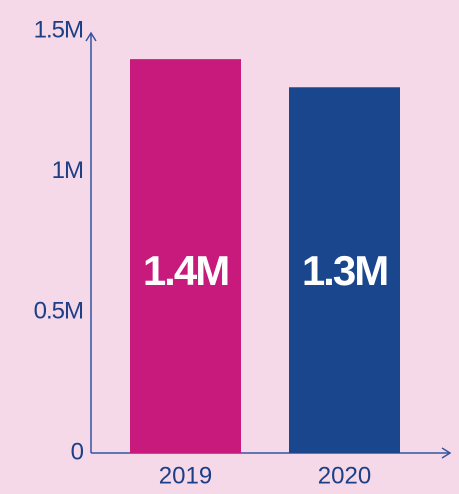 The image size is (459, 494). I want to click on y-tick-label: 1.5M, so click(58, 29).